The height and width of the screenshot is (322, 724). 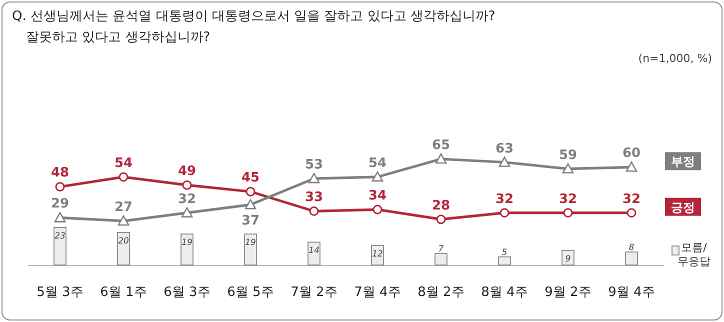 I want to click on x-tick-label: 8월 2주, so click(x=441, y=292).